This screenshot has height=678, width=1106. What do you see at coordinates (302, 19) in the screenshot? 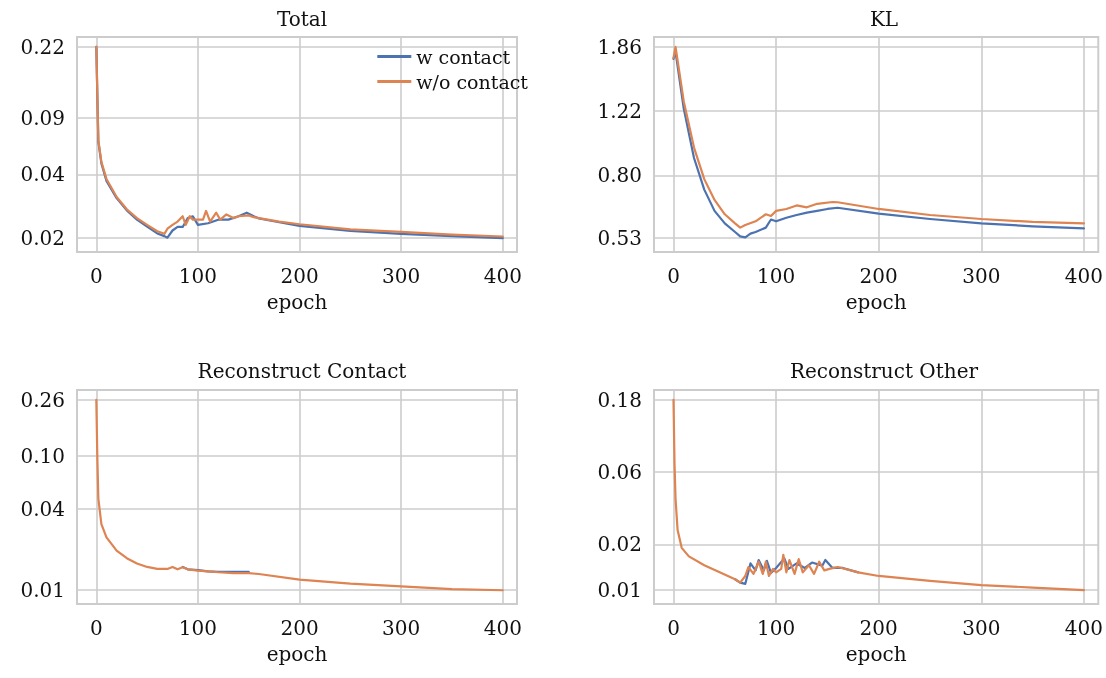
I see `chart-title: Total` at bounding box center [302, 19].